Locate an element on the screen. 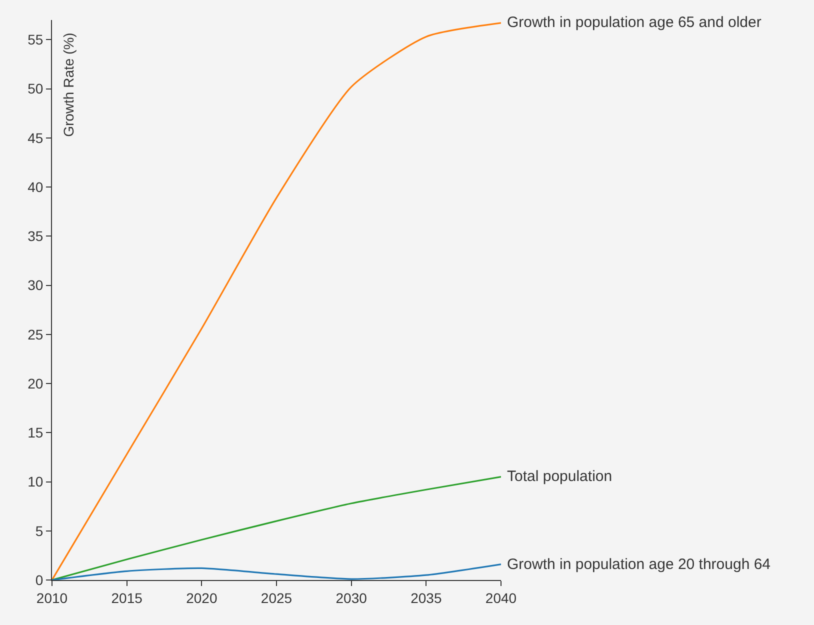  y-tick-label: 30 is located at coordinates (36, 285).